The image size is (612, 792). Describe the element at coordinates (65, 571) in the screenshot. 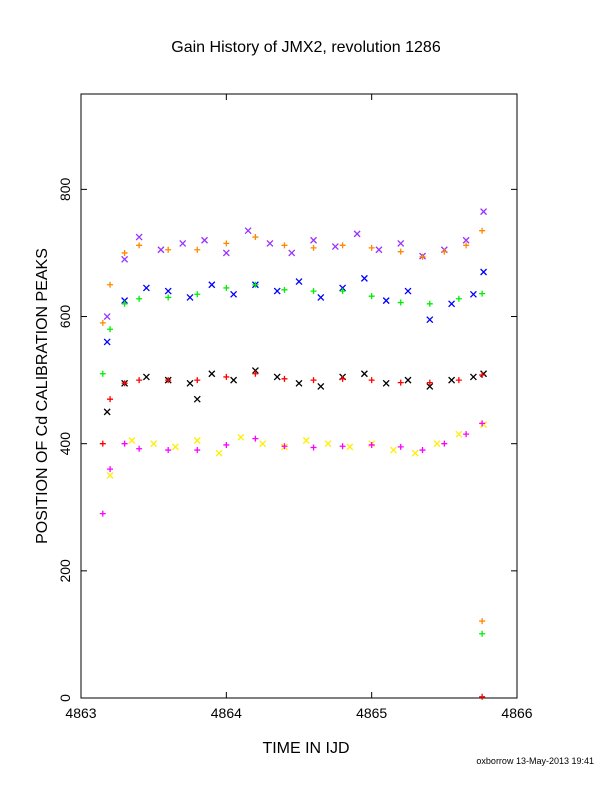

I see `y-tick-label: 200` at that location.